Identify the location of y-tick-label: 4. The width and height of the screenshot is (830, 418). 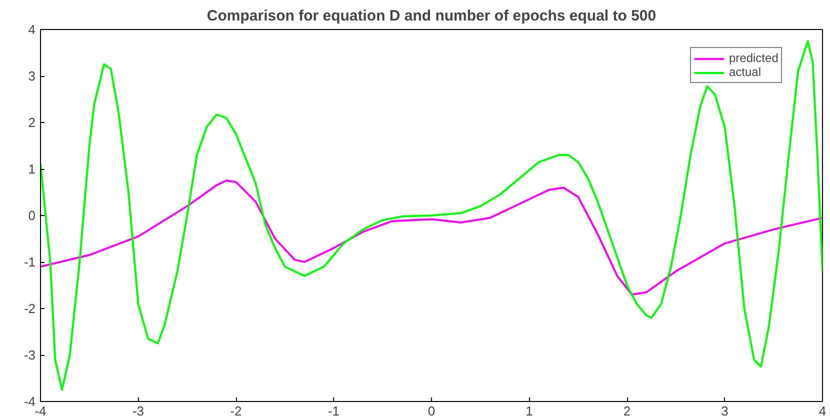
(32, 29).